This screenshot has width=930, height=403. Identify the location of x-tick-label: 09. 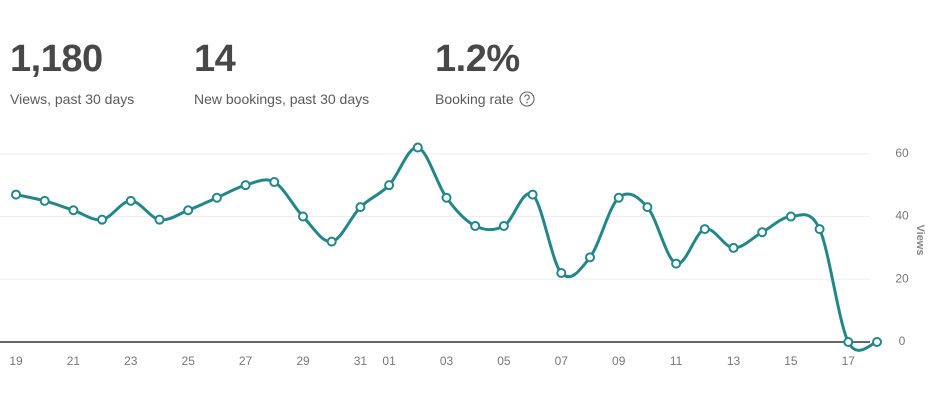
(619, 361).